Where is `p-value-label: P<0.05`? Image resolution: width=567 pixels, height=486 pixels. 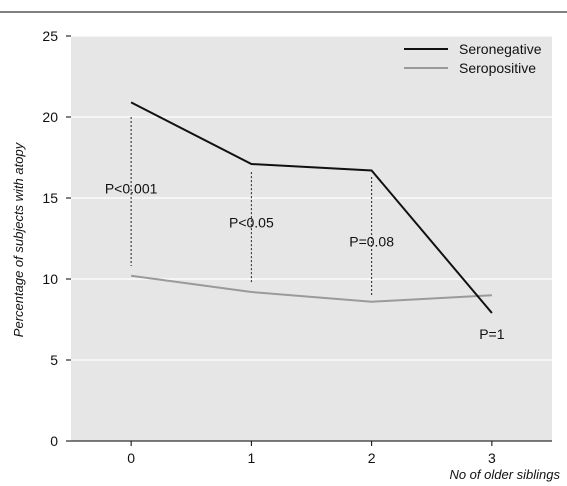
p-value-label: P<0.05 is located at coordinates (251, 222).